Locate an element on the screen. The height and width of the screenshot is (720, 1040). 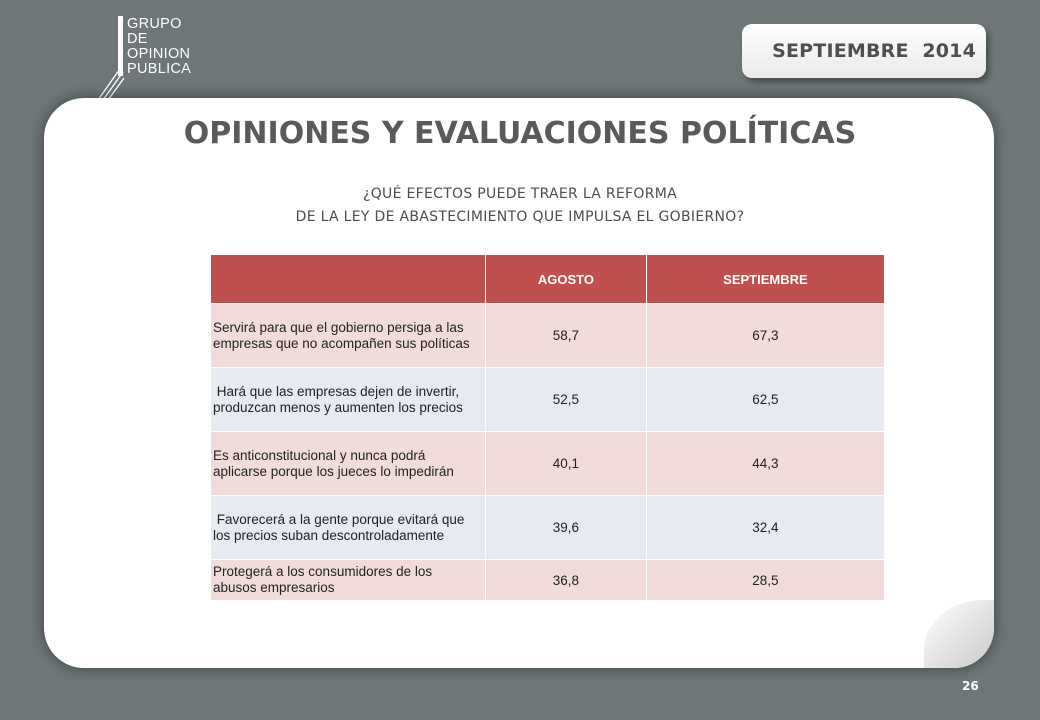
value-agosto: 39,6 is located at coordinates (566, 527).